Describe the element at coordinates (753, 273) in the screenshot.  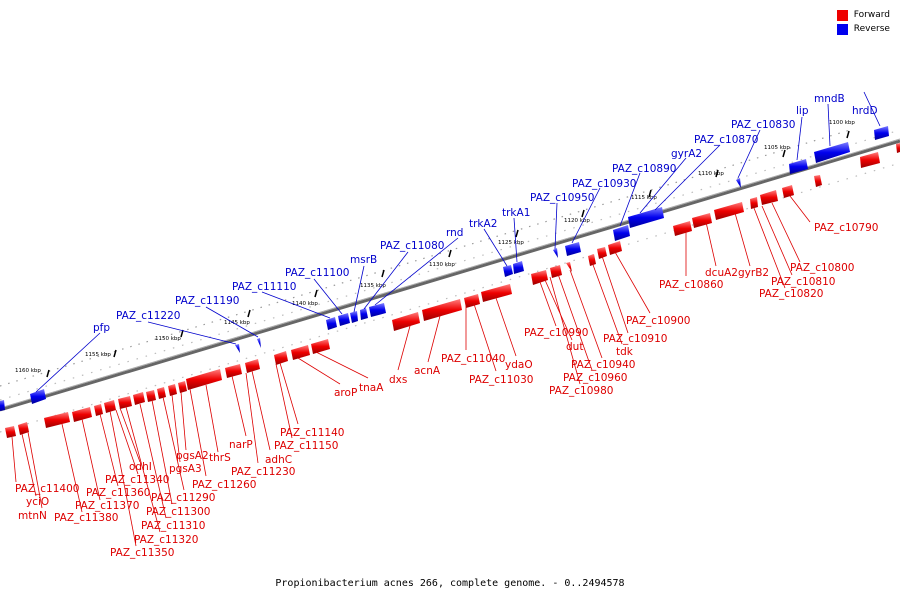
I see `gene-label-gyrB2: gyrB2` at that location.